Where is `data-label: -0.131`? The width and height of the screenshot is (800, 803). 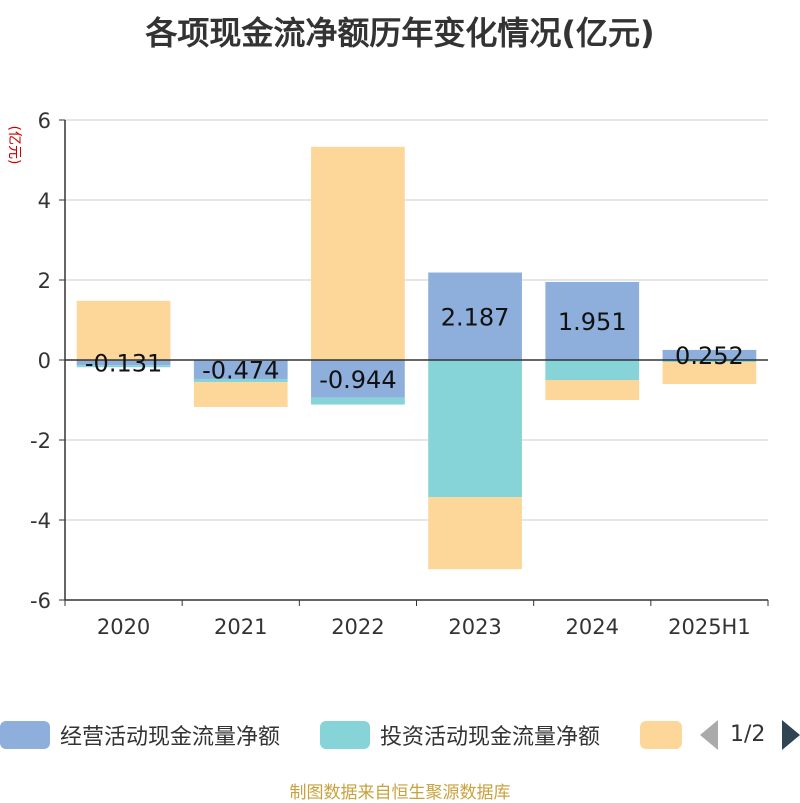
data-label: -0.131 is located at coordinates (123, 364).